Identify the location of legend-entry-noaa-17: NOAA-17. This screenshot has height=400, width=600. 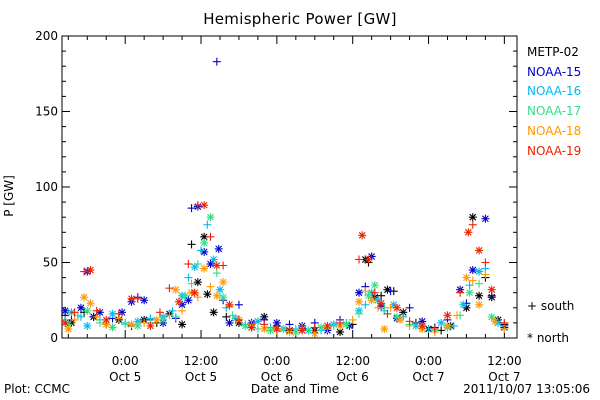
(554, 111).